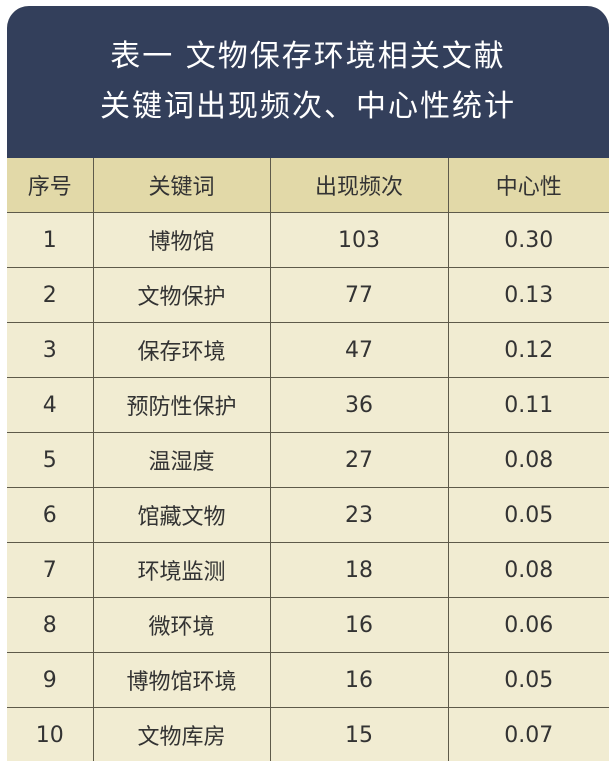 The height and width of the screenshot is (764, 613). I want to click on cell-keyword: 博物馆环境, so click(181, 680).